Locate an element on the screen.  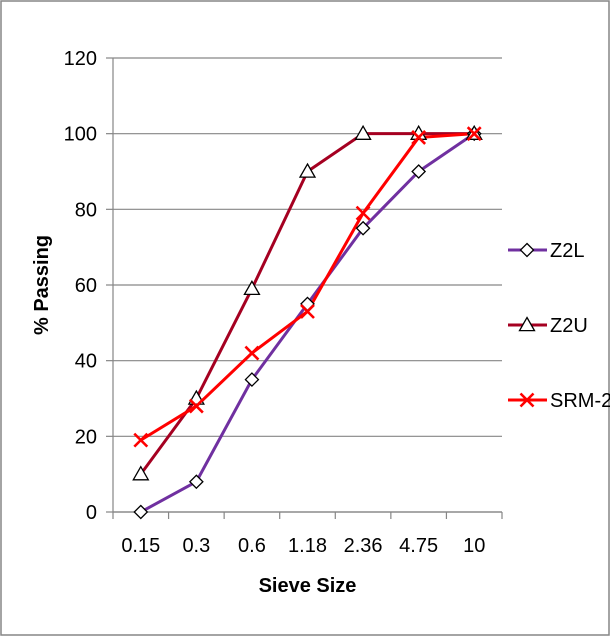
legend-label: SRM-2 is located at coordinates (580, 401).